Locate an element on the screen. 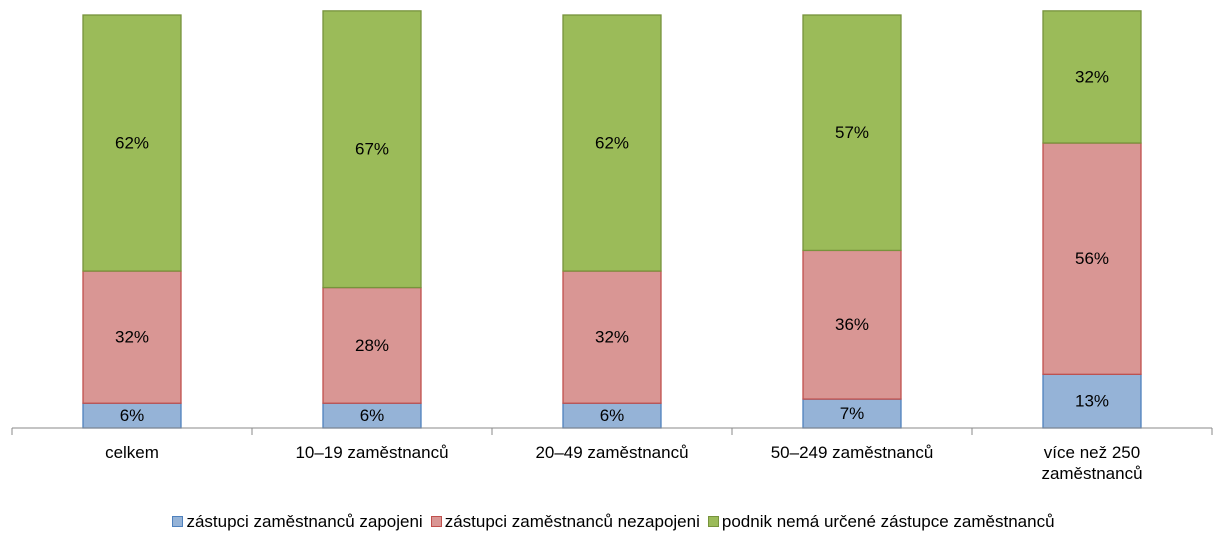 The height and width of the screenshot is (536, 1227). legend-item: zástupci zaměstnanců zapojeni is located at coordinates (297, 522).